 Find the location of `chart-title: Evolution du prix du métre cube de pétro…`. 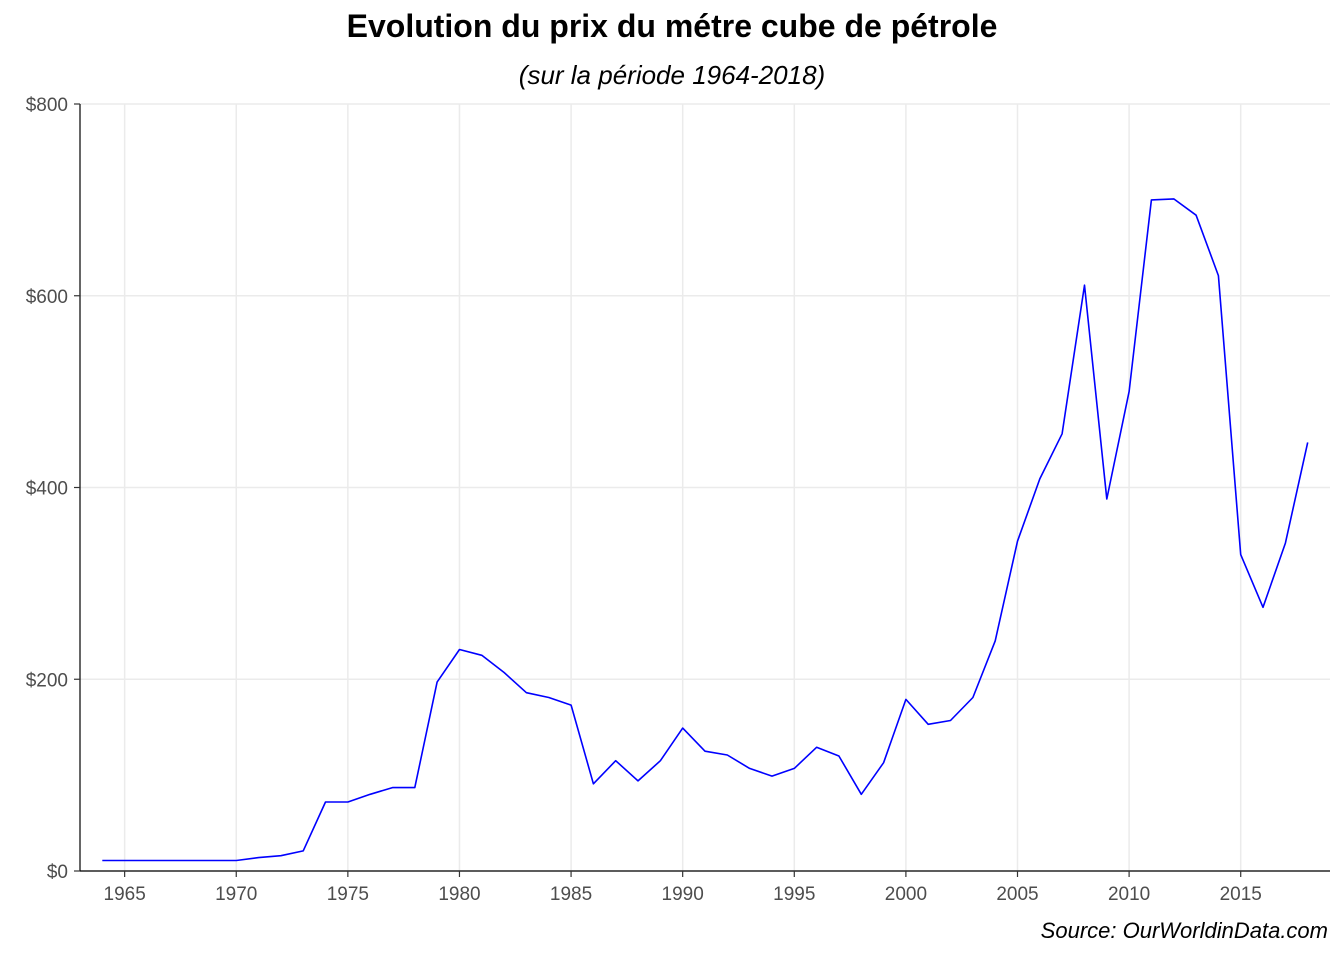

chart-title: Evolution du prix du métre cube de pétro… is located at coordinates (672, 26).